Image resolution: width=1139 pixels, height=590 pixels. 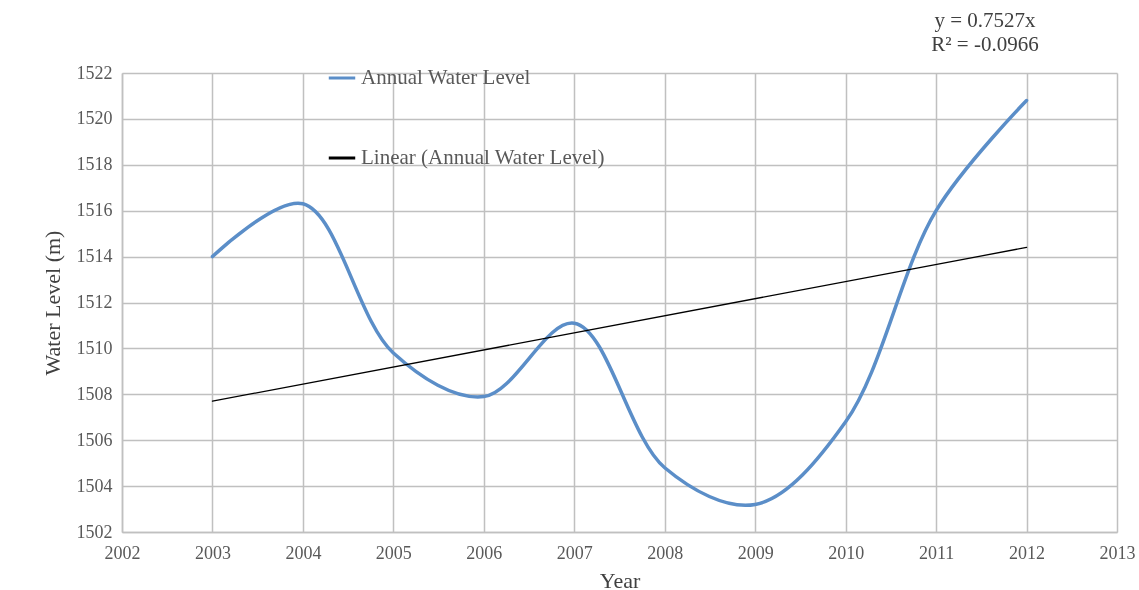 I want to click on x-tick-label: 2008, so click(x=665, y=552).